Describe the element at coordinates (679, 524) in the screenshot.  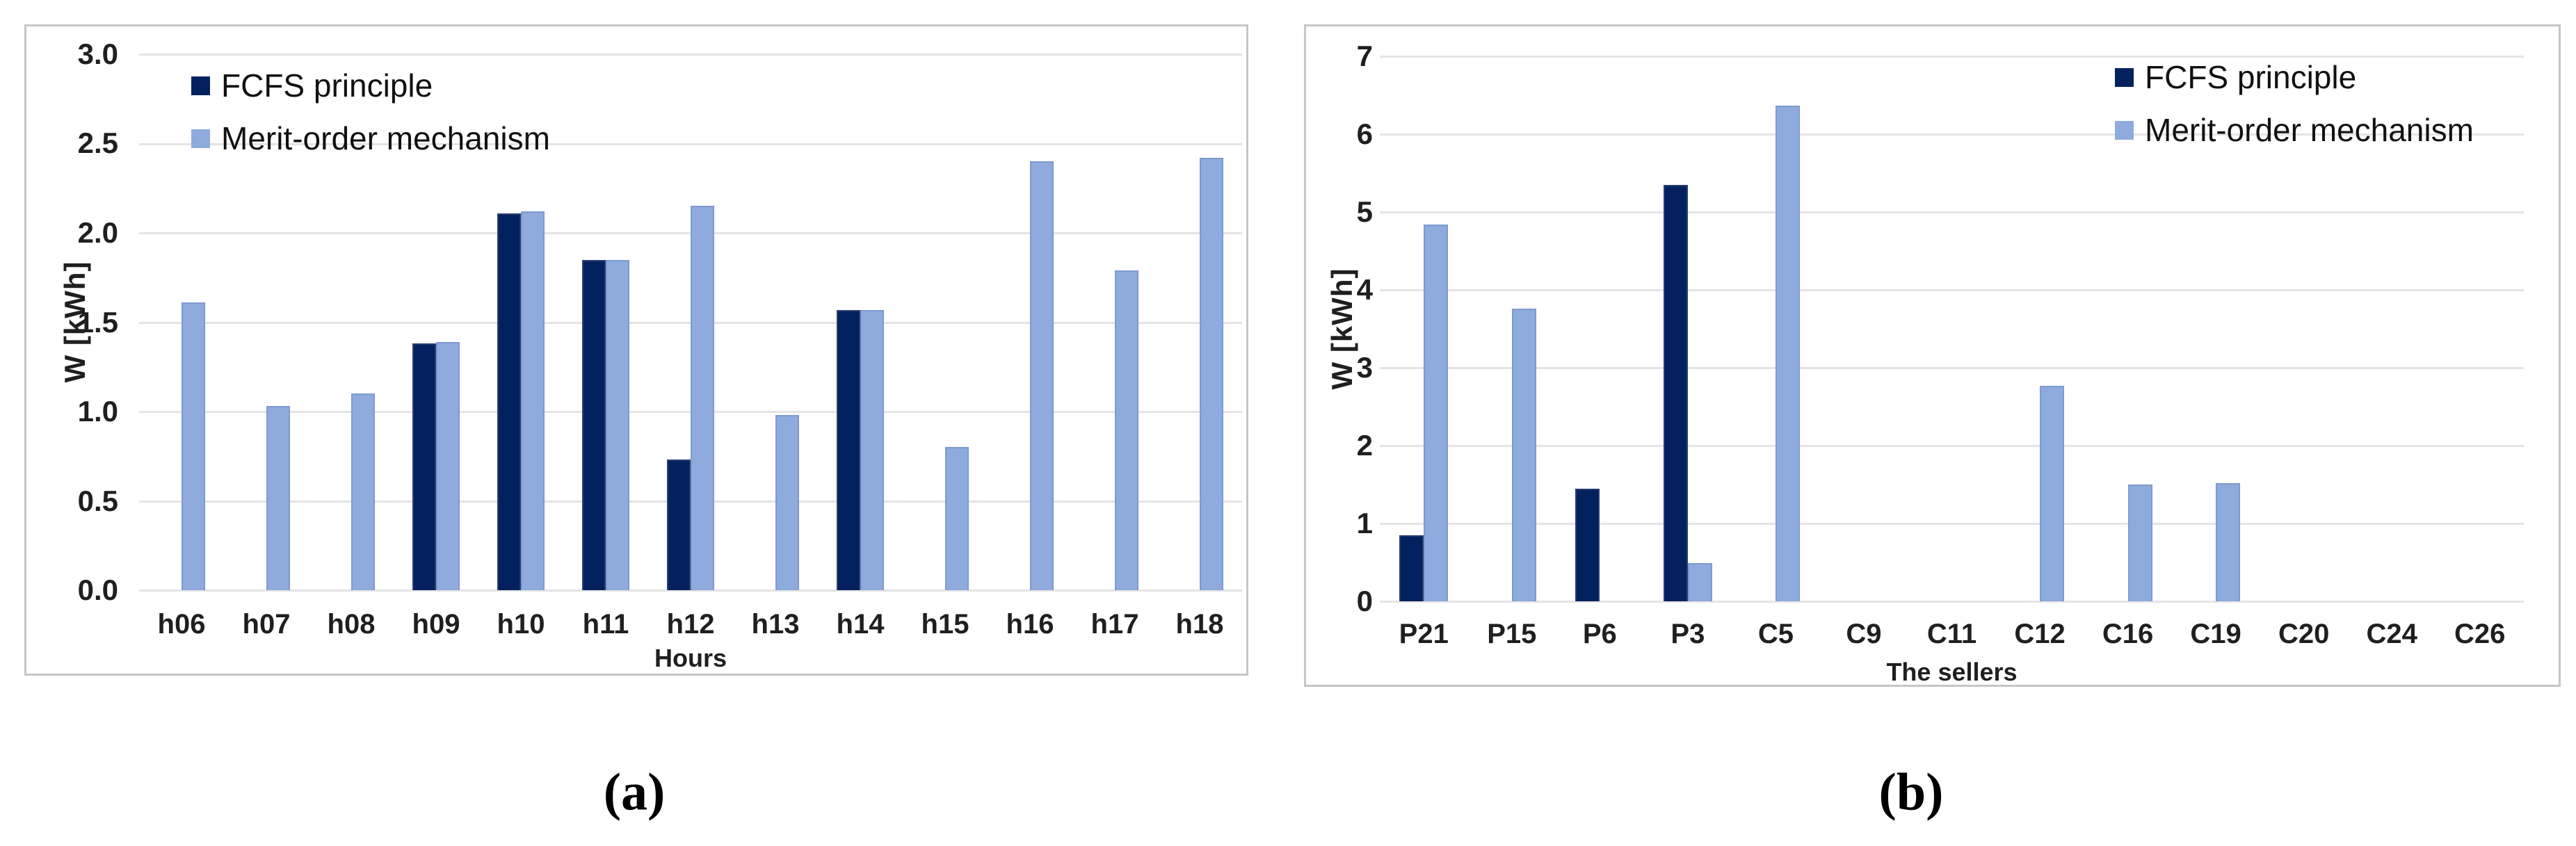
I see `bar-fcfs-h12` at that location.